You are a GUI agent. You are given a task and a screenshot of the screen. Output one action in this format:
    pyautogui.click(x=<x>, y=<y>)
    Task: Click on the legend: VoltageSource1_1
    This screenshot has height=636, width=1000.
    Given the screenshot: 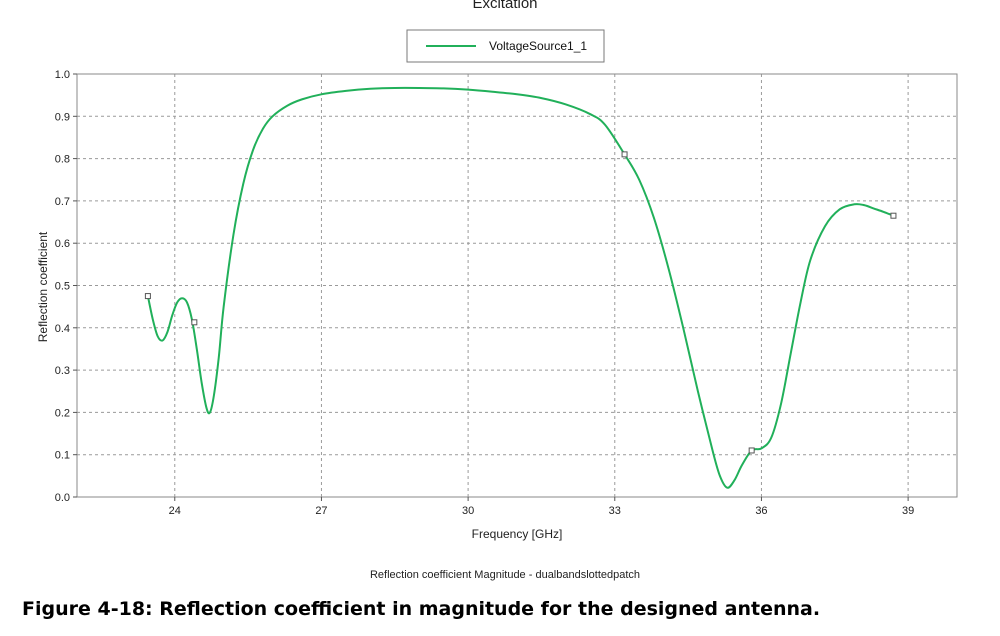 What is the action you would take?
    pyautogui.click(x=505, y=46)
    